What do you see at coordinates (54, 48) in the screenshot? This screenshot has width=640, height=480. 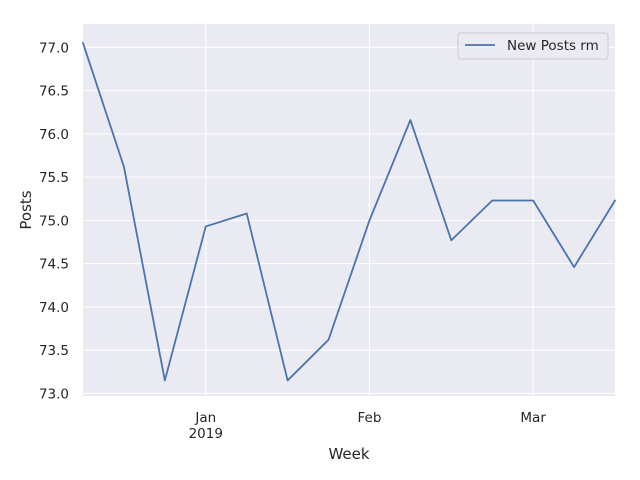 I see `y-tick-label: 77.0` at bounding box center [54, 48].